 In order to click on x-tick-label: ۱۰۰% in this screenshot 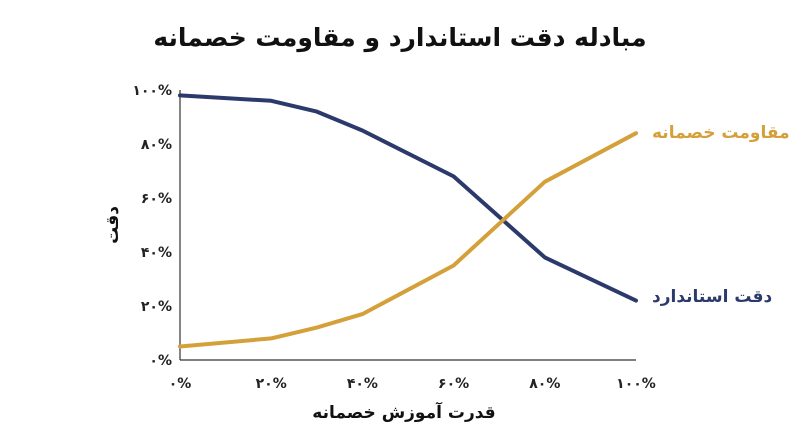, I will do `click(636, 384)`.